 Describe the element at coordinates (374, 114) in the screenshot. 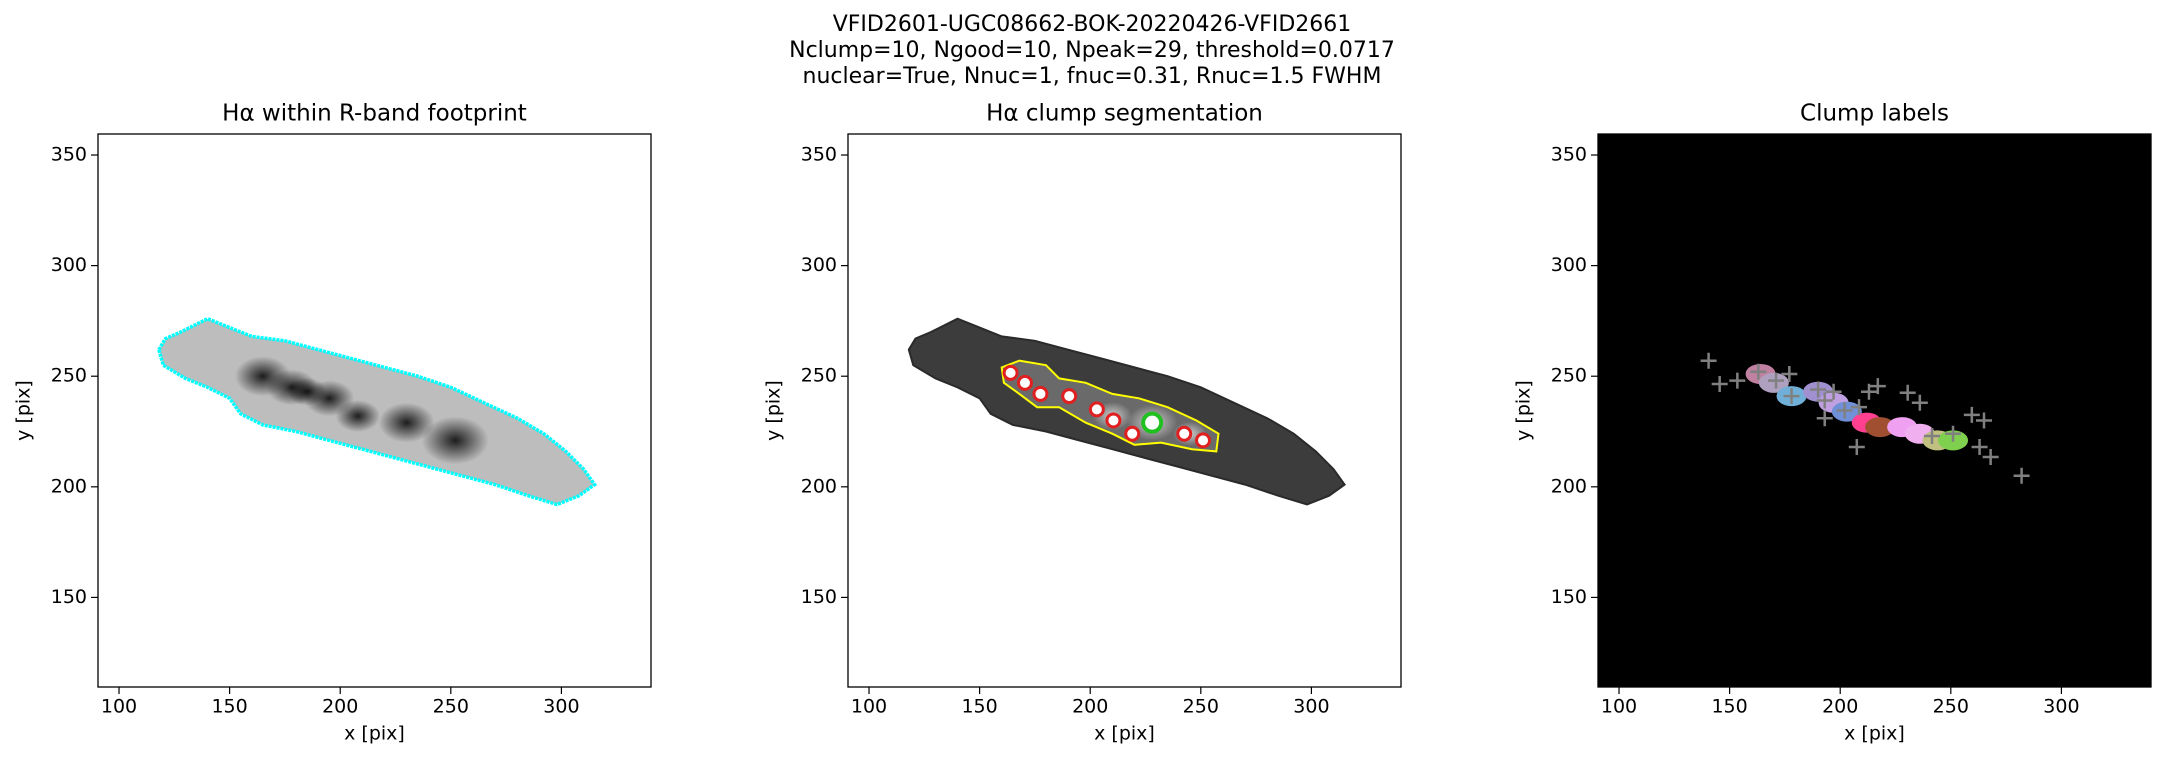

I see `axes-title: Hα within R-band footprint` at that location.